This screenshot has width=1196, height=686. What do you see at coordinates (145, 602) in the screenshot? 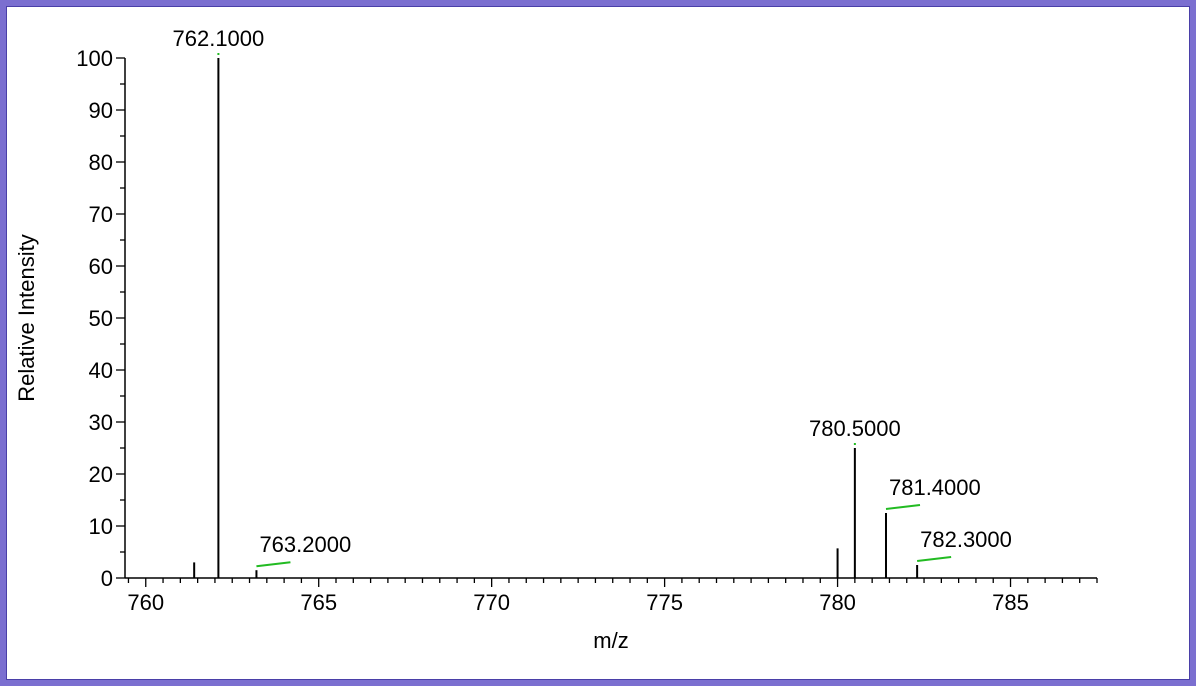
I see `x-tick-label: 760` at bounding box center [145, 602].